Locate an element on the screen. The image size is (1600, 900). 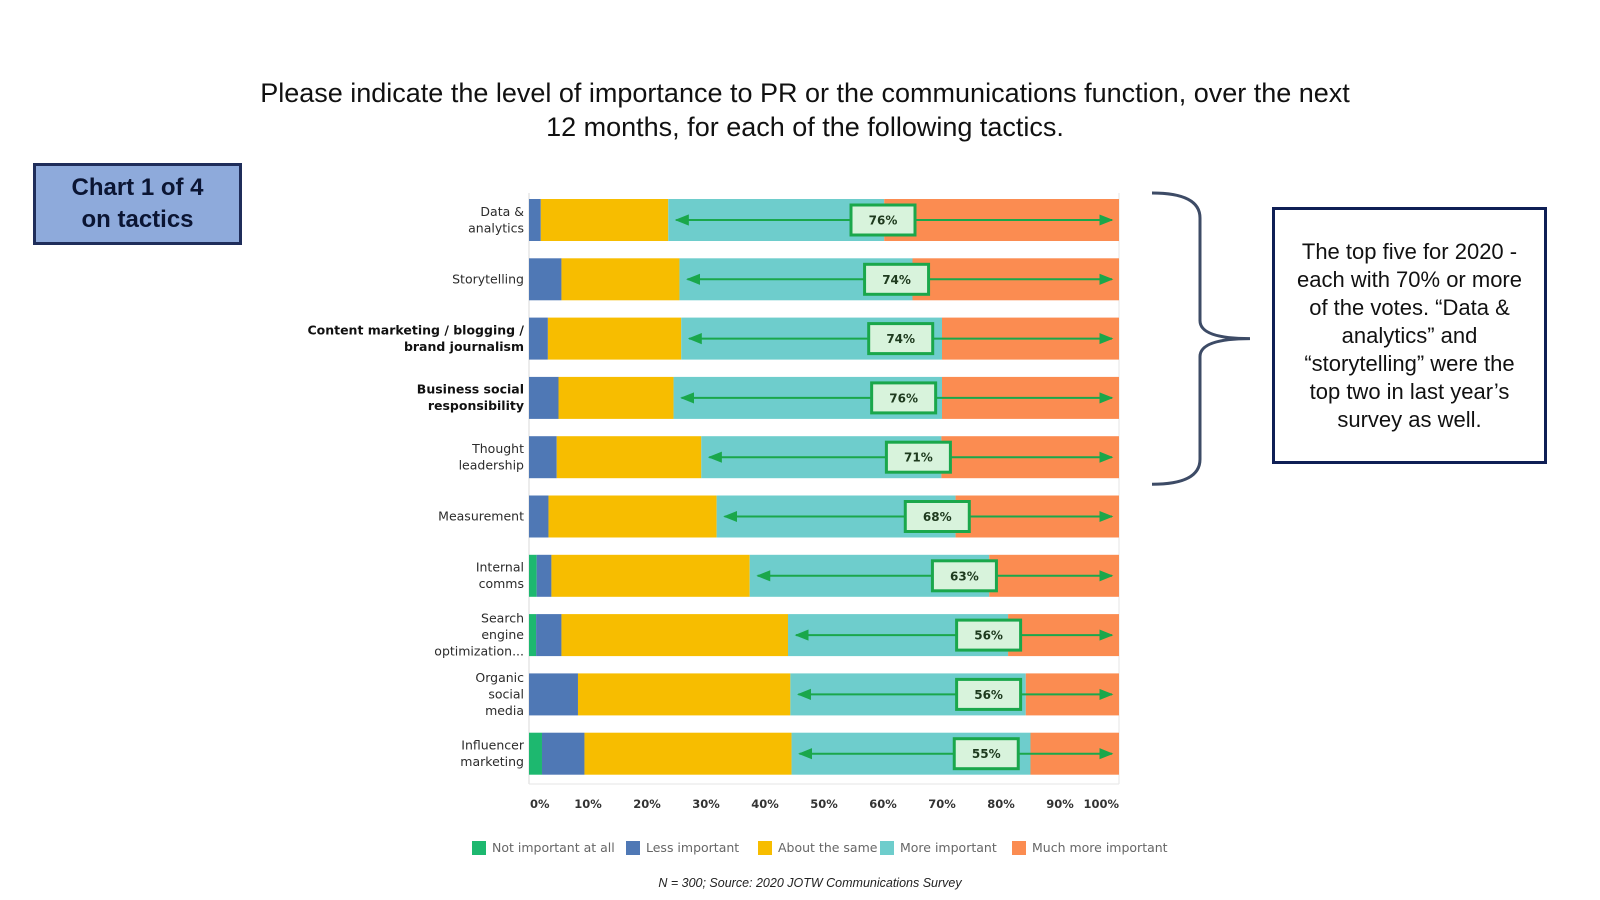
x-tick-label: 90% is located at coordinates (1060, 804).